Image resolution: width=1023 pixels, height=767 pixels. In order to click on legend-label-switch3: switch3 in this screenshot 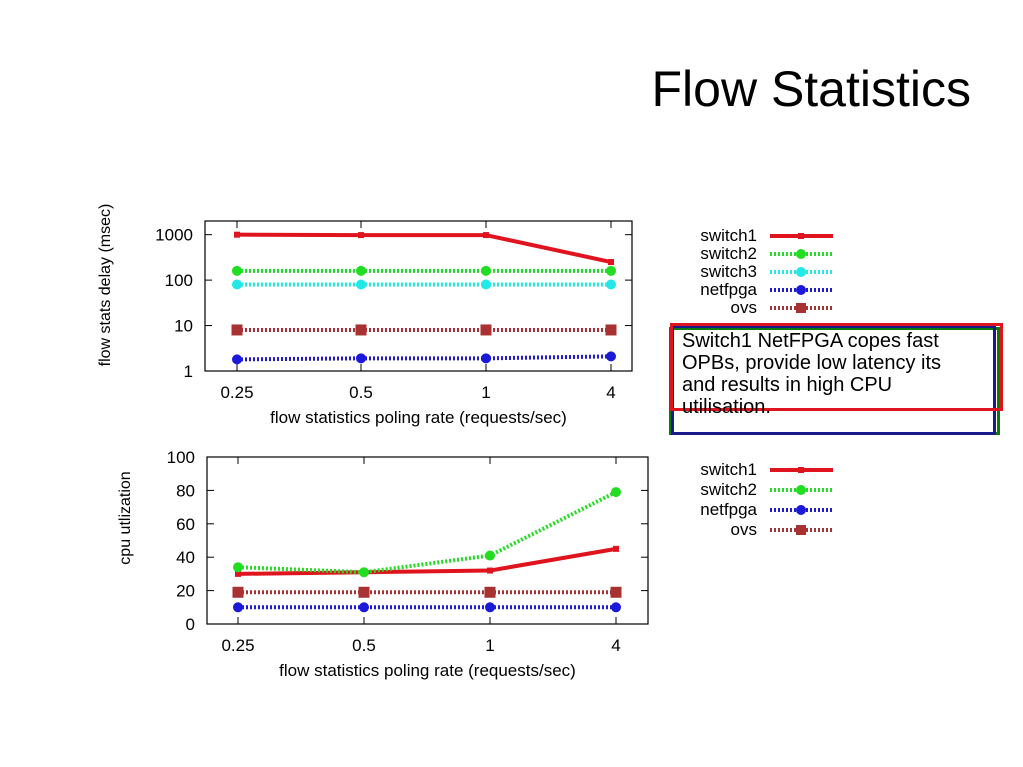, I will do `click(728, 271)`.